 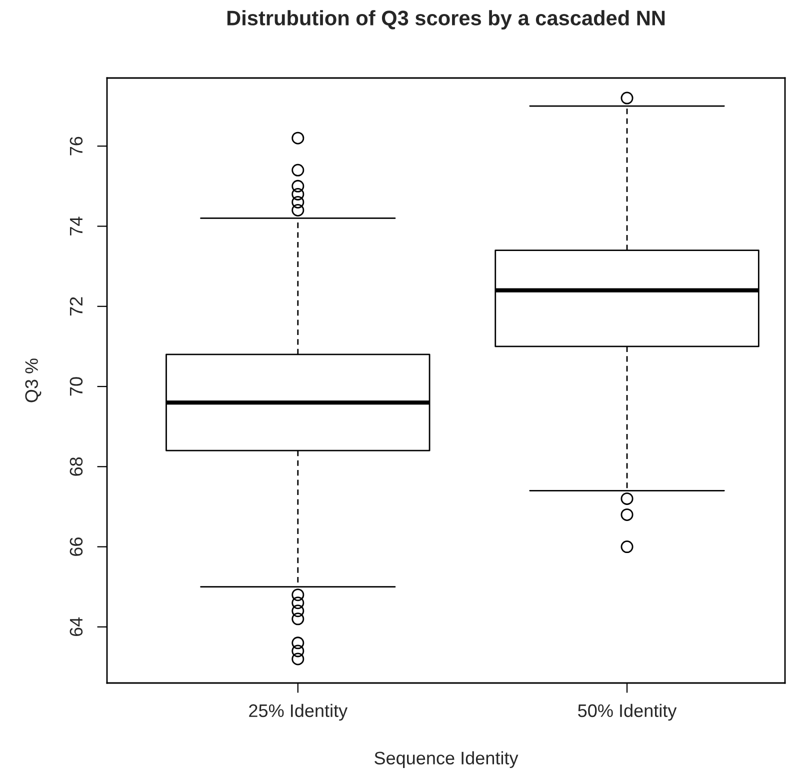 I want to click on y-tick-label: 70, so click(x=76, y=386).